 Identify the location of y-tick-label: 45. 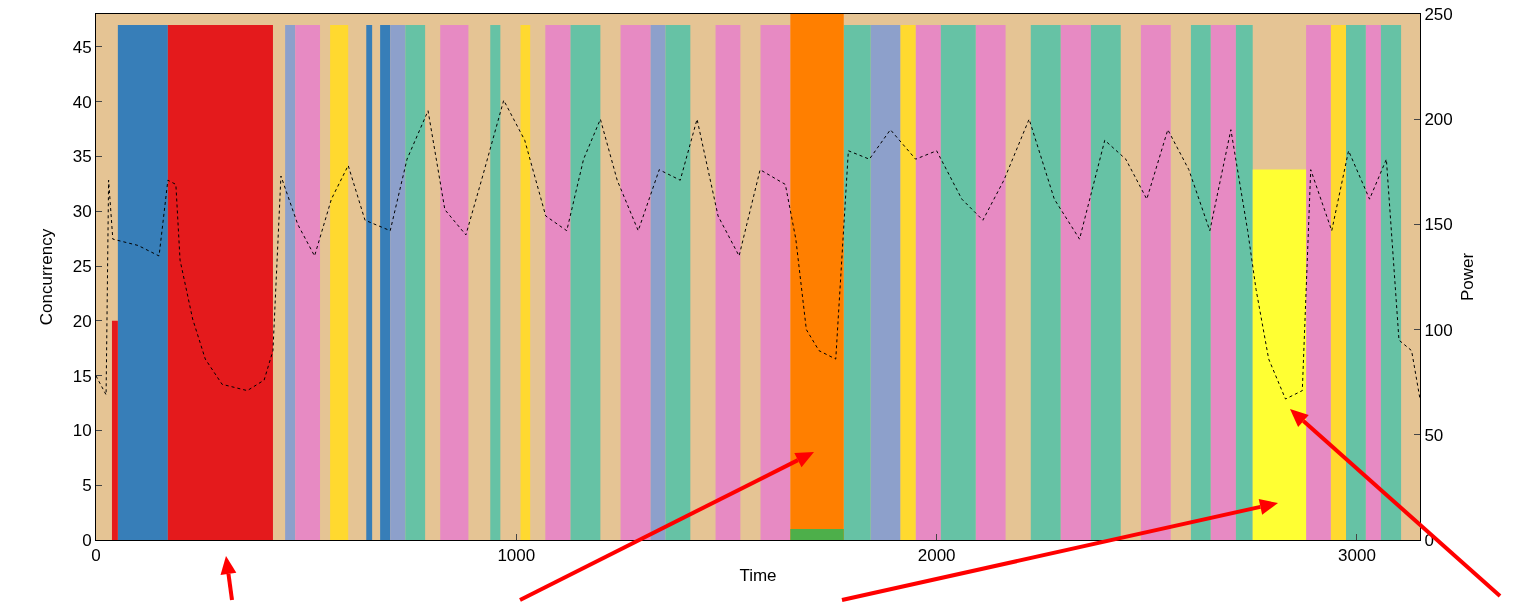
(82, 47).